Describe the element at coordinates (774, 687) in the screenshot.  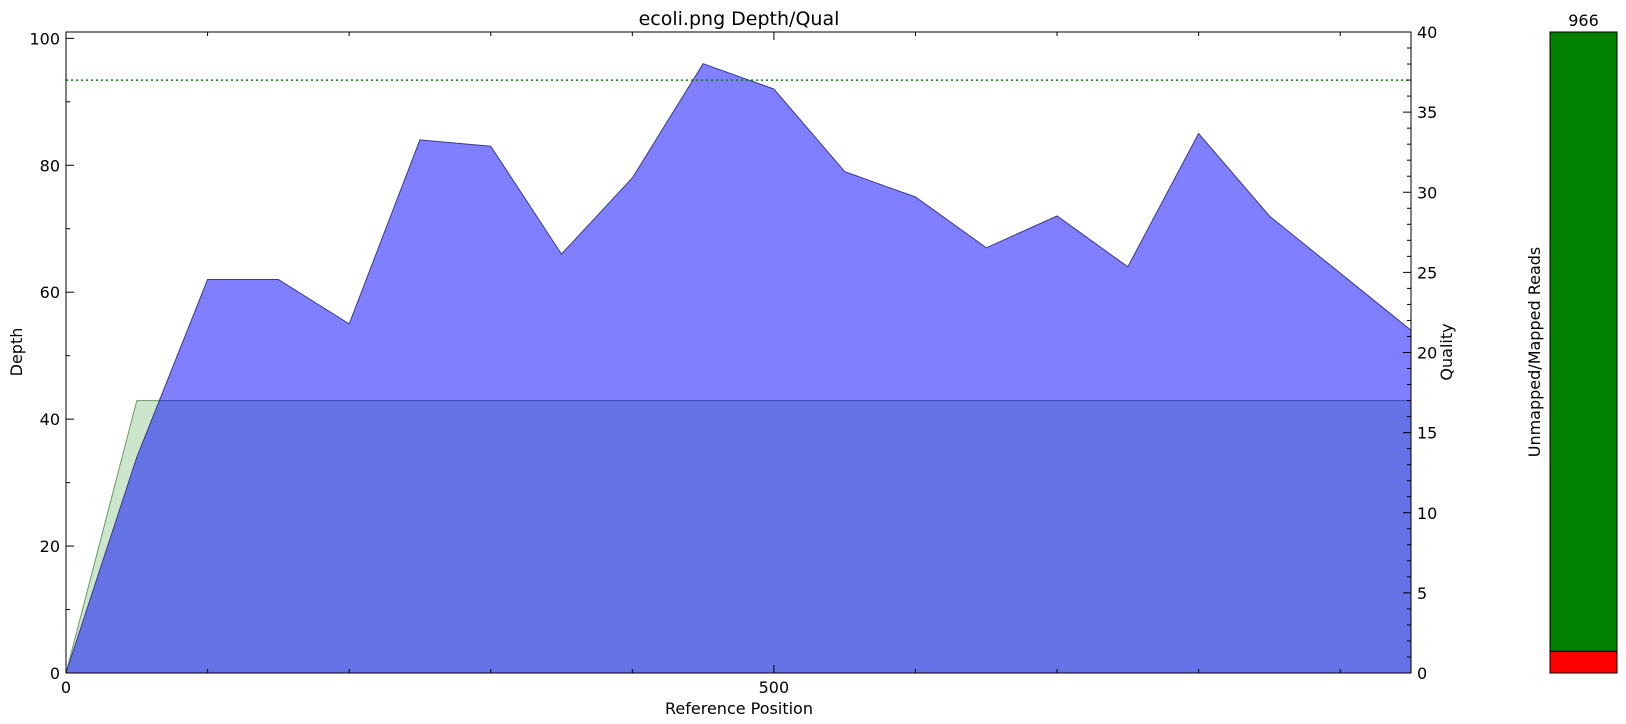
I see `x-tick-label: 500` at that location.